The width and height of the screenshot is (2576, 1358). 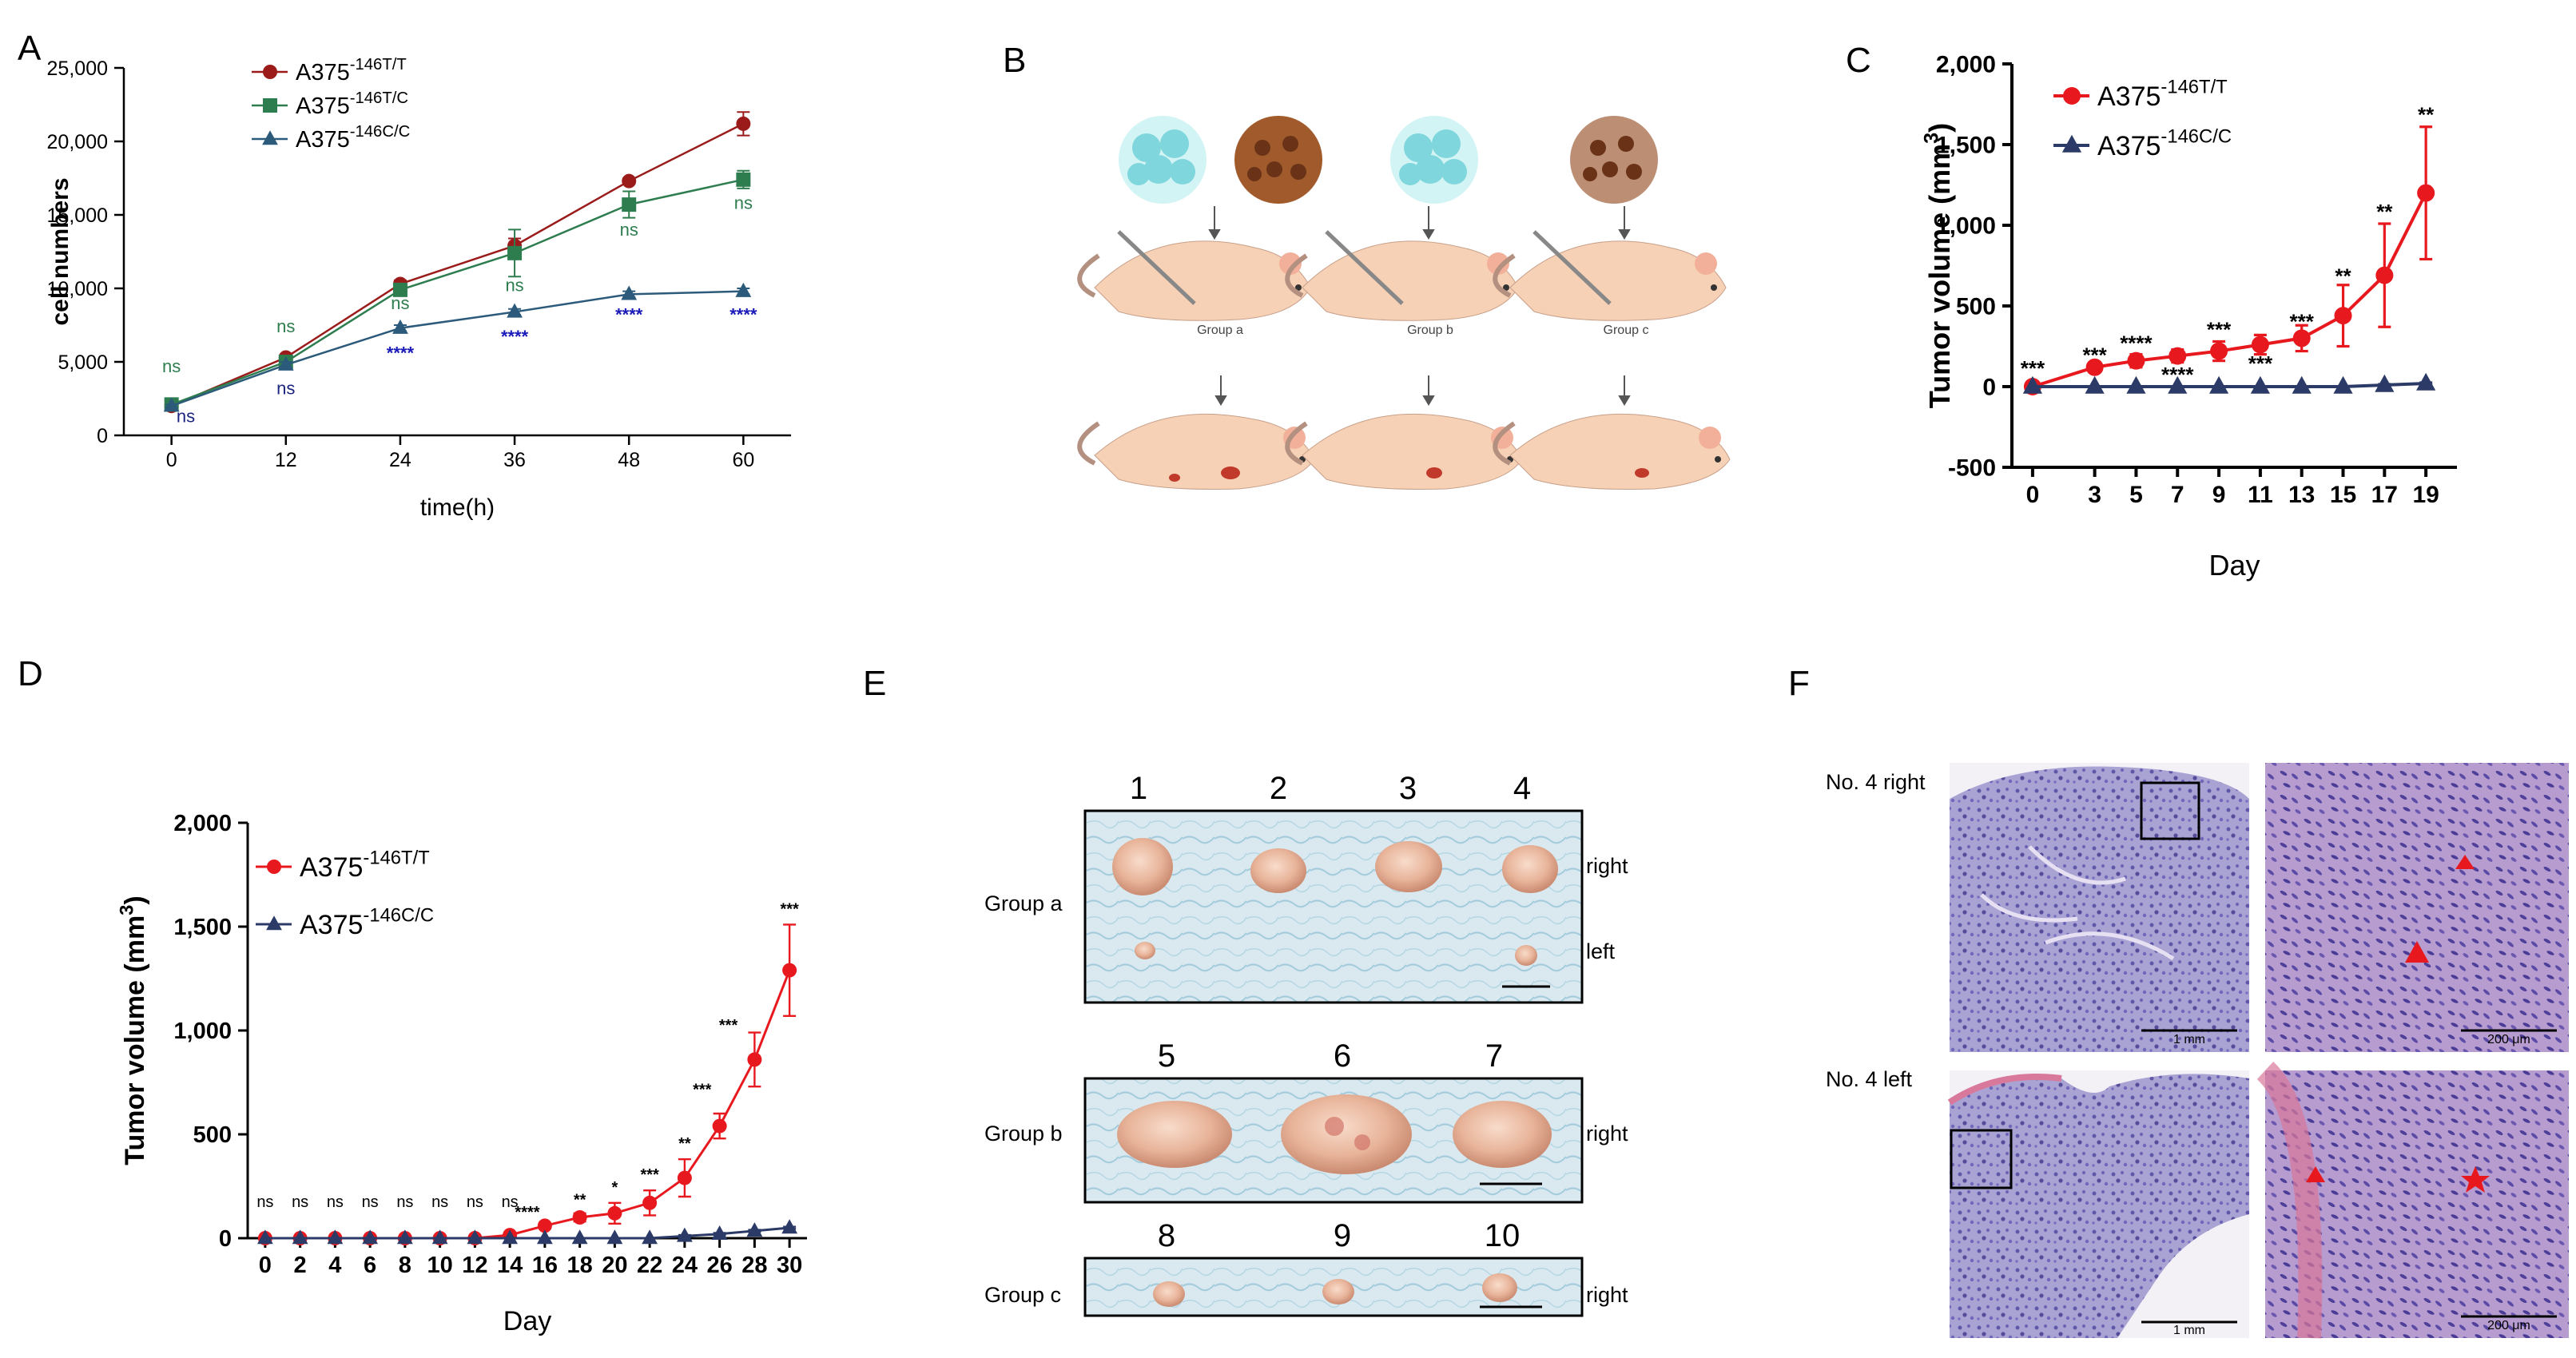 What do you see at coordinates (1494, 1056) in the screenshot?
I see `photo-number: 7` at bounding box center [1494, 1056].